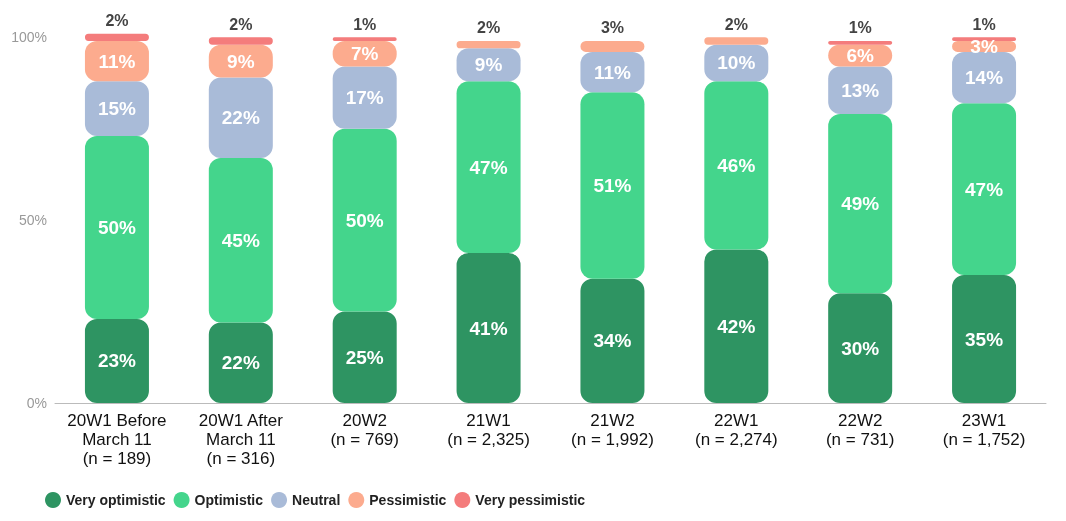  I want to click on data-label: 6%, so click(860, 56).